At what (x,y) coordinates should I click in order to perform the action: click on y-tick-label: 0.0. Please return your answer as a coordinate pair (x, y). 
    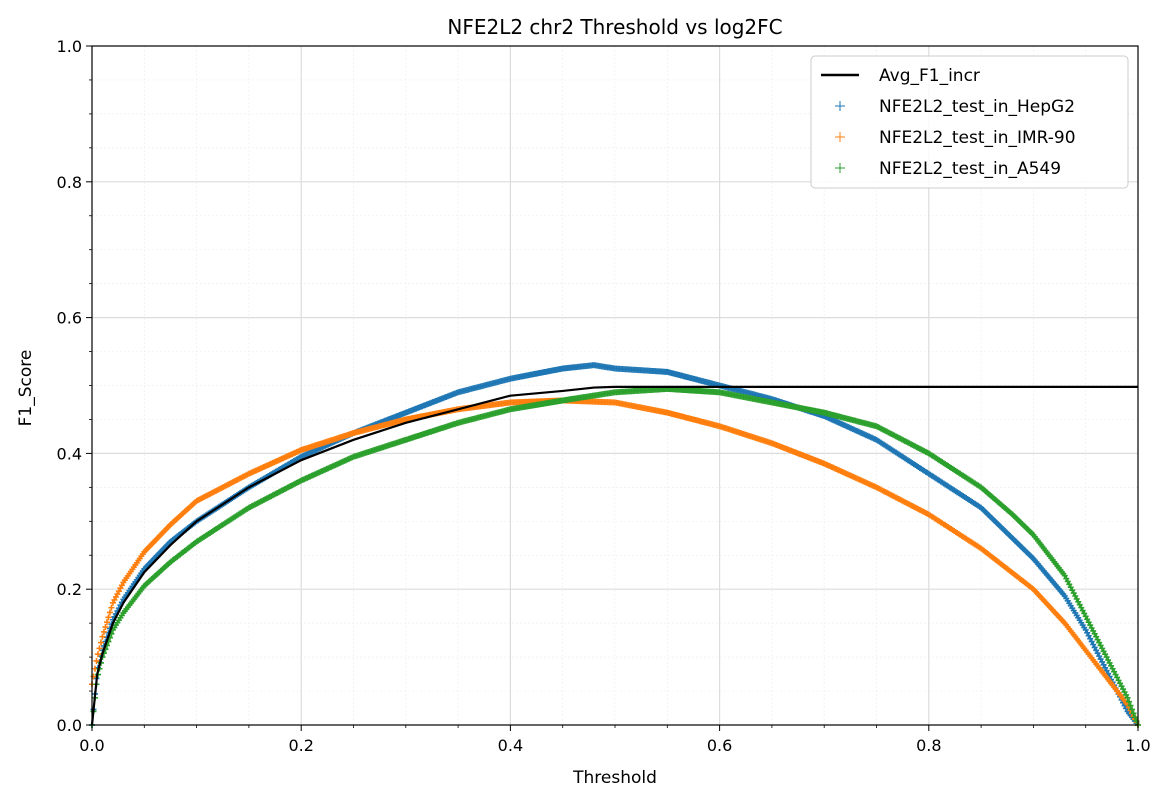
    Looking at the image, I should click on (69, 725).